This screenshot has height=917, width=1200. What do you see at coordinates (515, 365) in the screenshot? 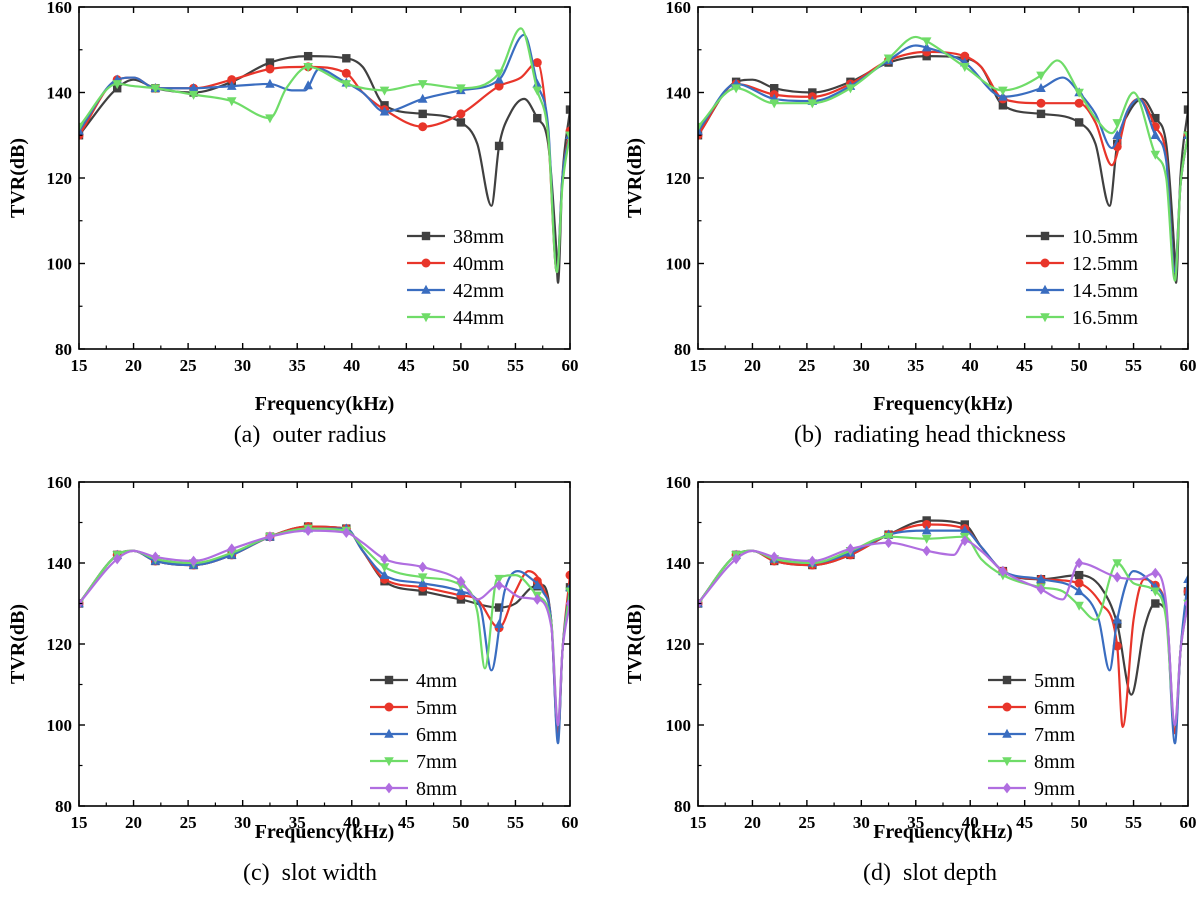
I see `x-tick-label: 55` at bounding box center [515, 365].